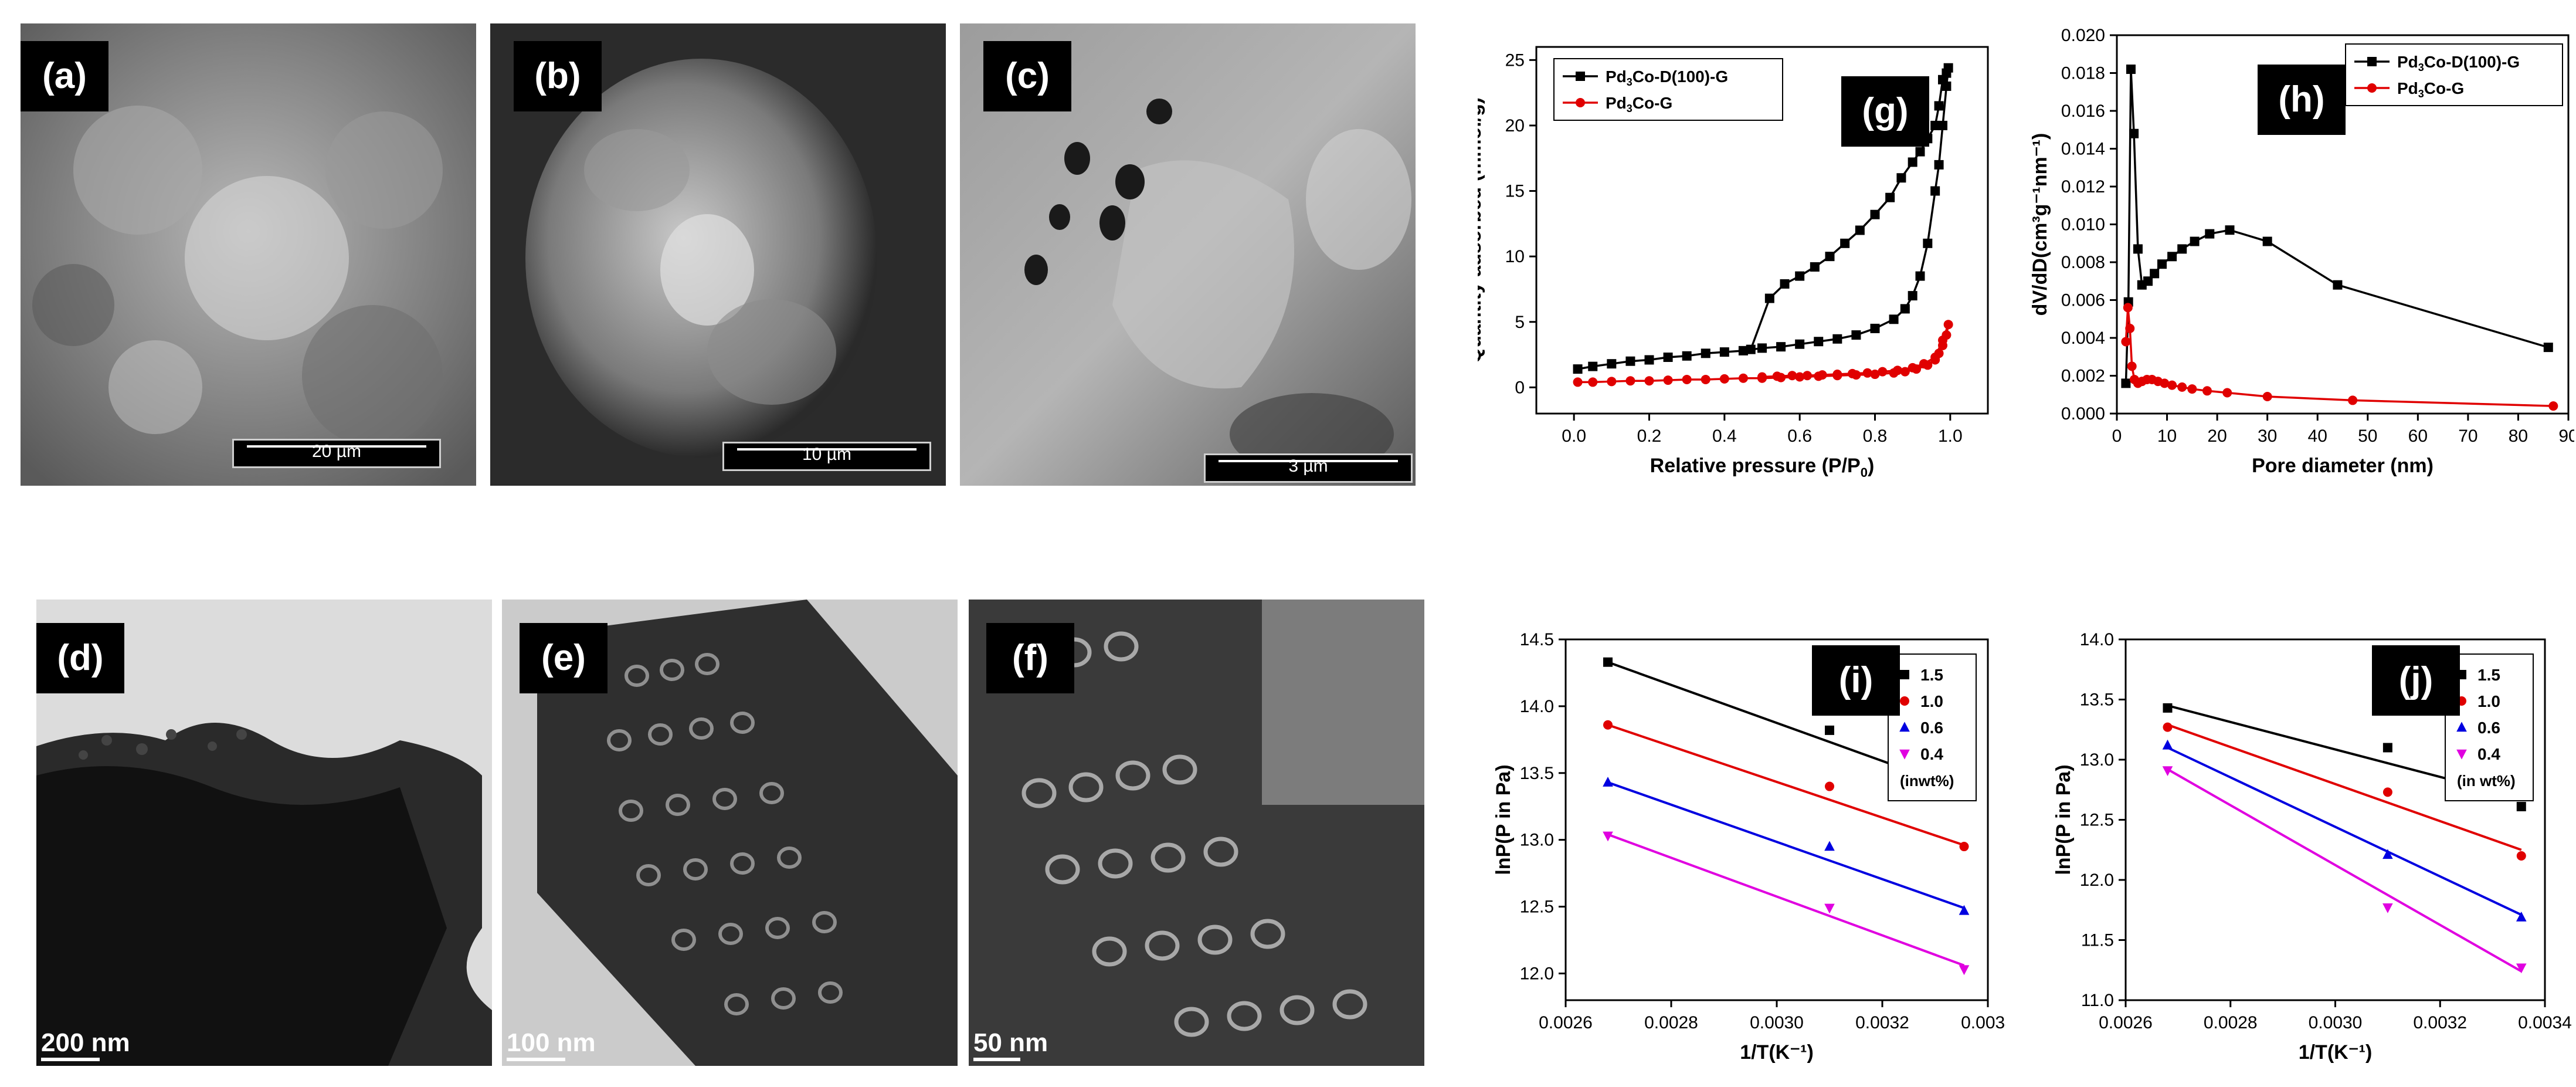  What do you see at coordinates (1537, 973) in the screenshot?
I see `y-tick-label-i: 12.0` at bounding box center [1537, 973].